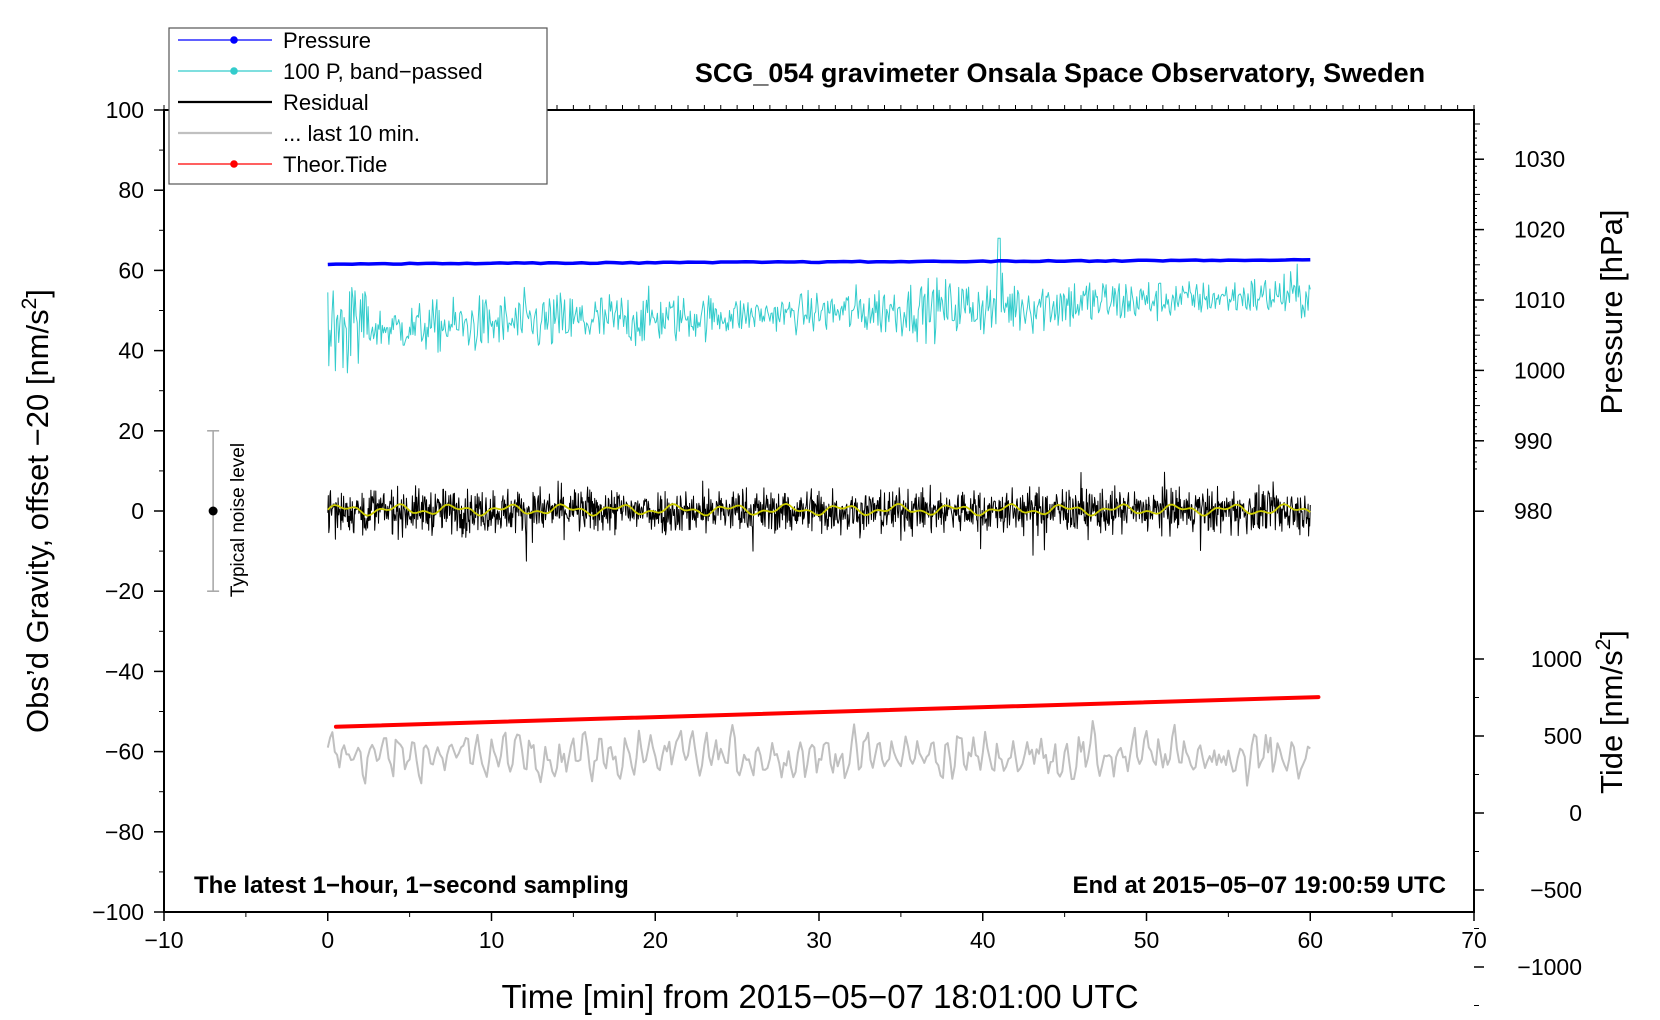 The width and height of the screenshot is (1660, 1020). I want to click on pressure-axis-label: Pressure [hPa], so click(1611, 311).